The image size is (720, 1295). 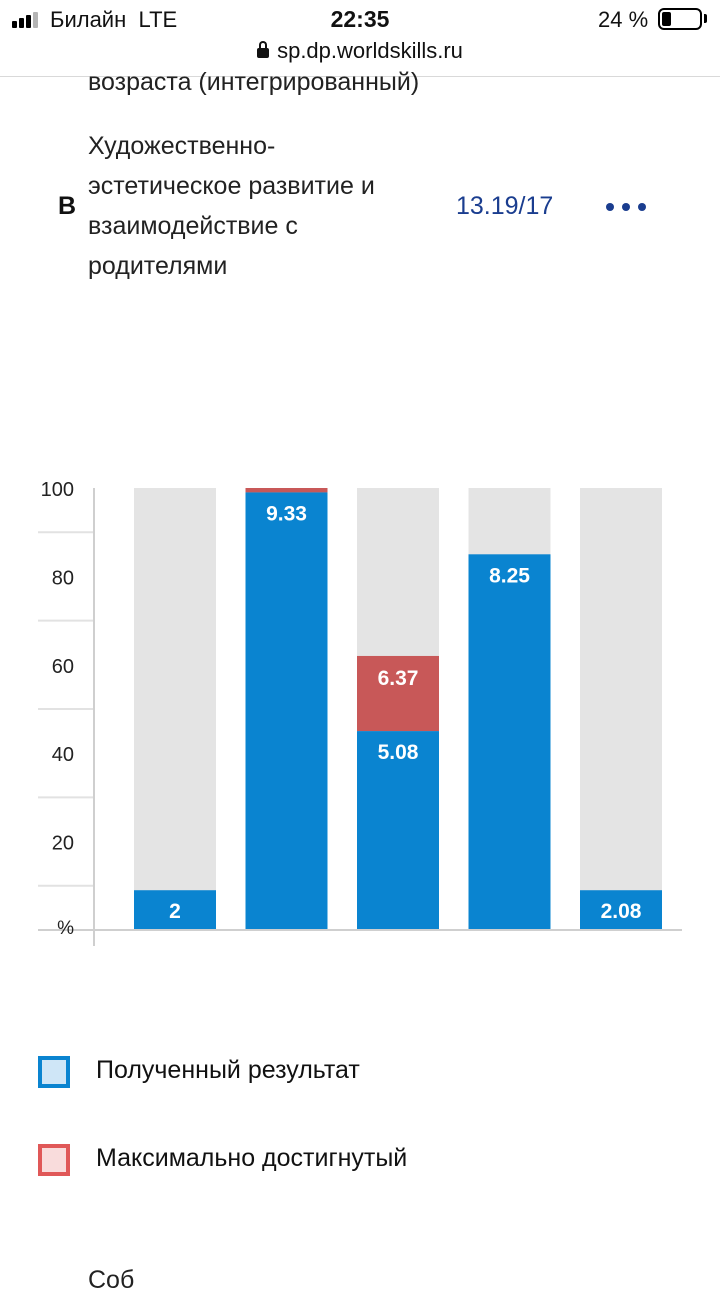 I want to click on legend-swatch-obtained, so click(x=54, y=1072).